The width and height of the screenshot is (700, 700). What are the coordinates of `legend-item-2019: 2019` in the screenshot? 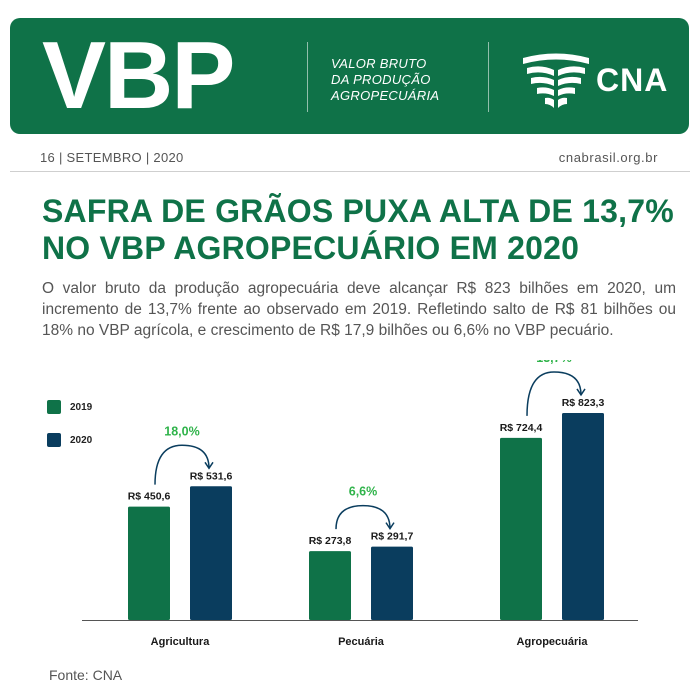 It's located at (69, 407).